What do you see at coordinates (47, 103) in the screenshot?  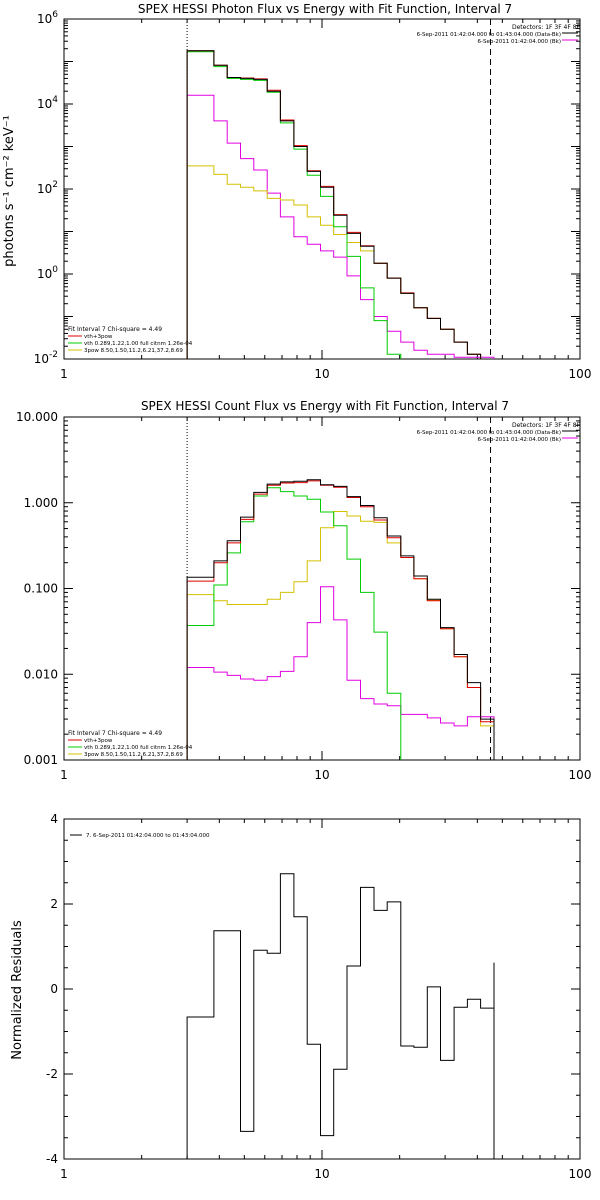 I see `y-tick-label: 10⁴` at bounding box center [47, 103].